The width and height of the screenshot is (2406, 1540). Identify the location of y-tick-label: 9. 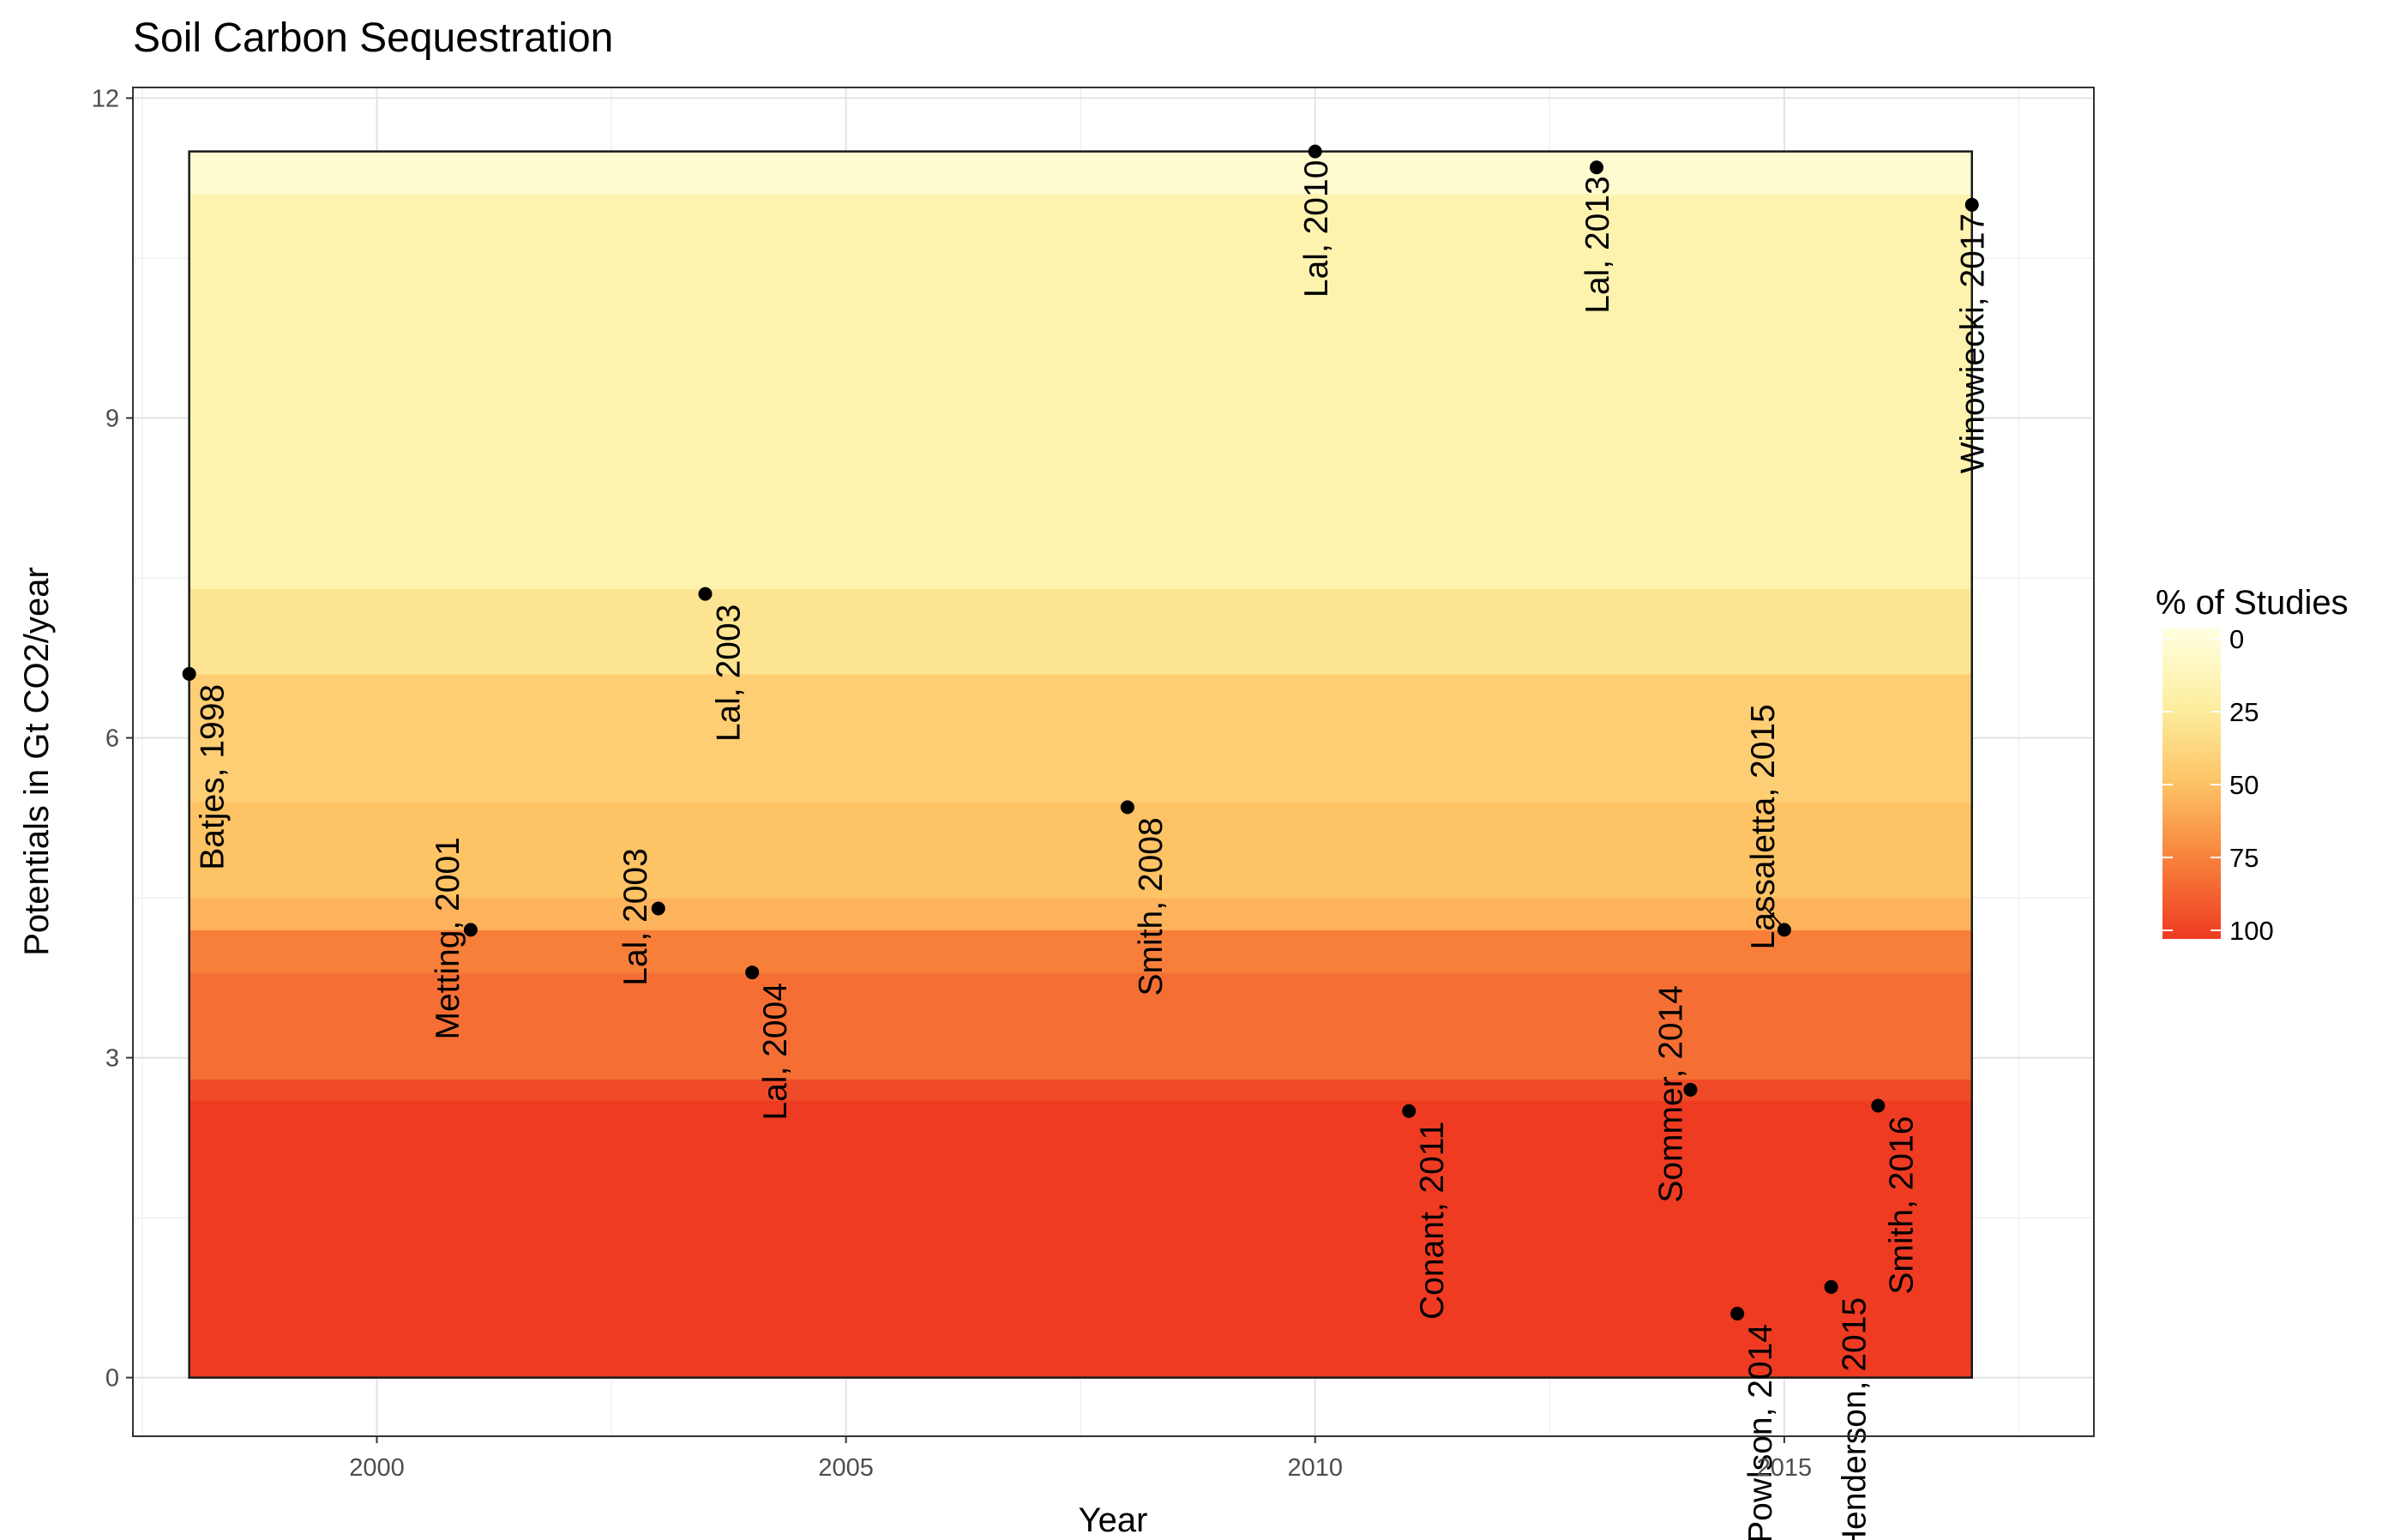
(112, 418).